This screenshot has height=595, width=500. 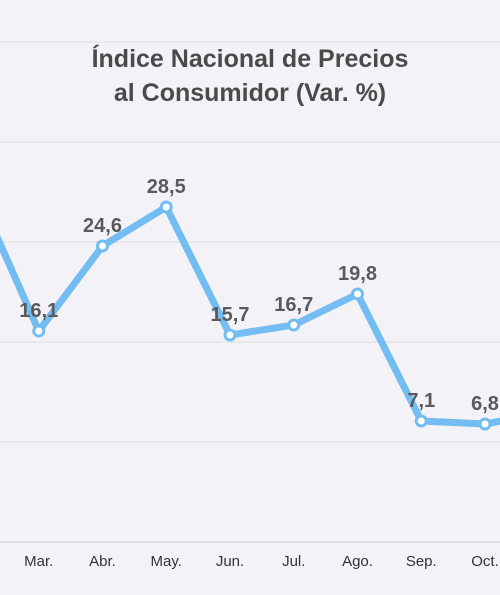 What do you see at coordinates (293, 305) in the screenshot?
I see `data-label: 16,7` at bounding box center [293, 305].